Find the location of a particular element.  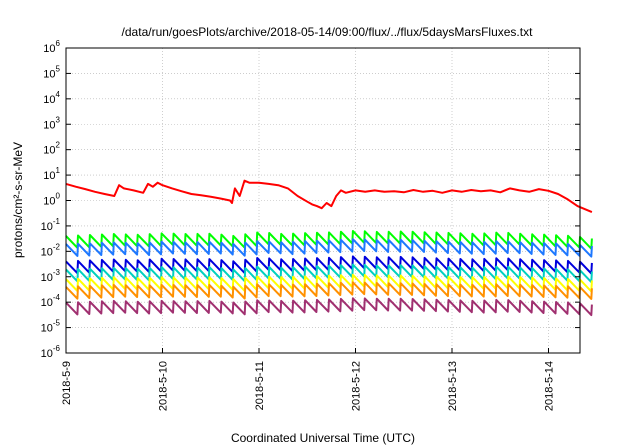

y-tick-label: 10² is located at coordinates (51, 149).